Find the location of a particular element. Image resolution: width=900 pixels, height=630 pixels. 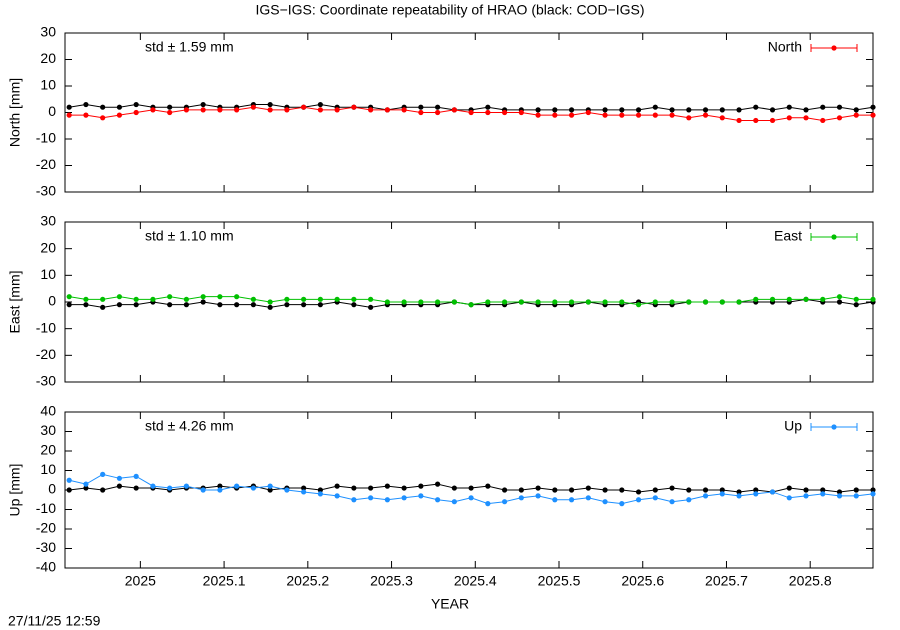

x-tick-label: 2025.6 is located at coordinates (642, 581).